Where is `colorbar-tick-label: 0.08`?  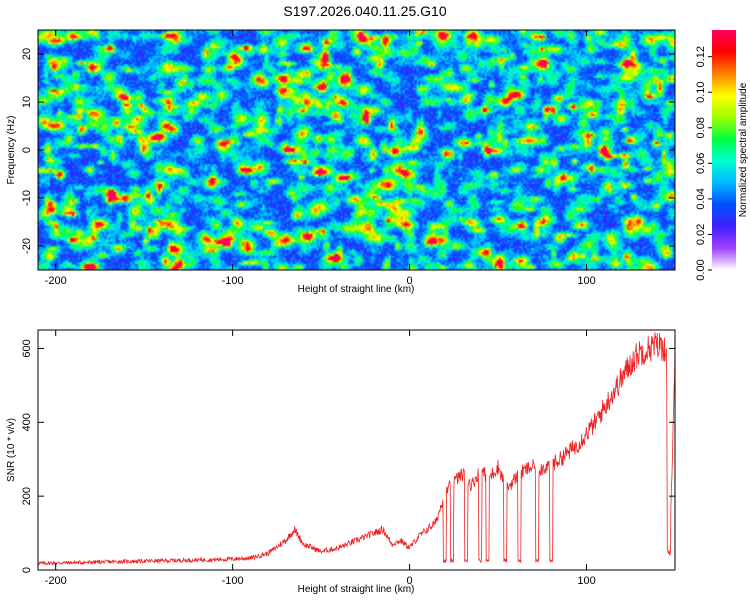
colorbar-tick-label: 0.08 is located at coordinates (701, 127).